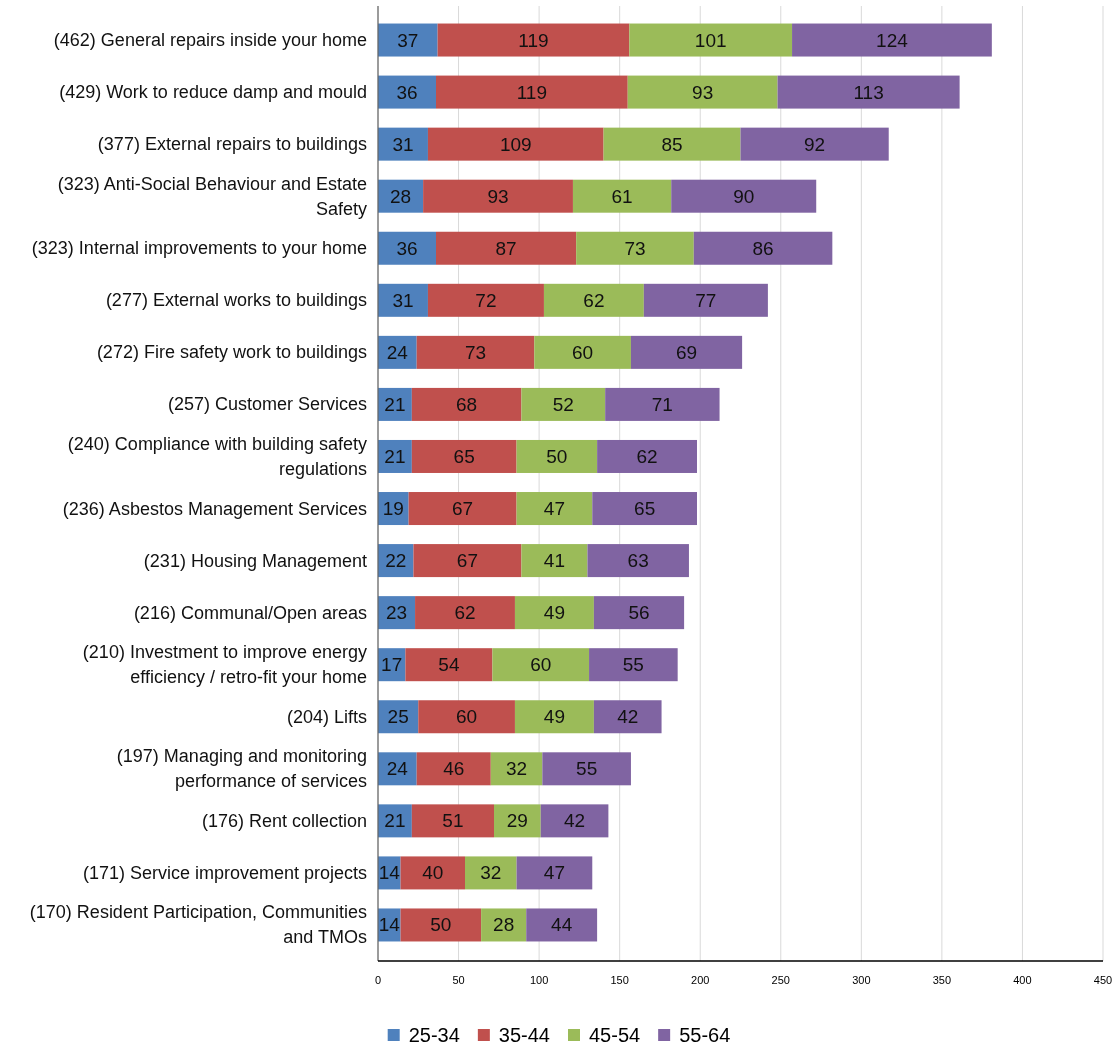 This screenshot has height=1048, width=1118. Describe the element at coordinates (396, 561) in the screenshot. I see `data-label: 22` at that location.